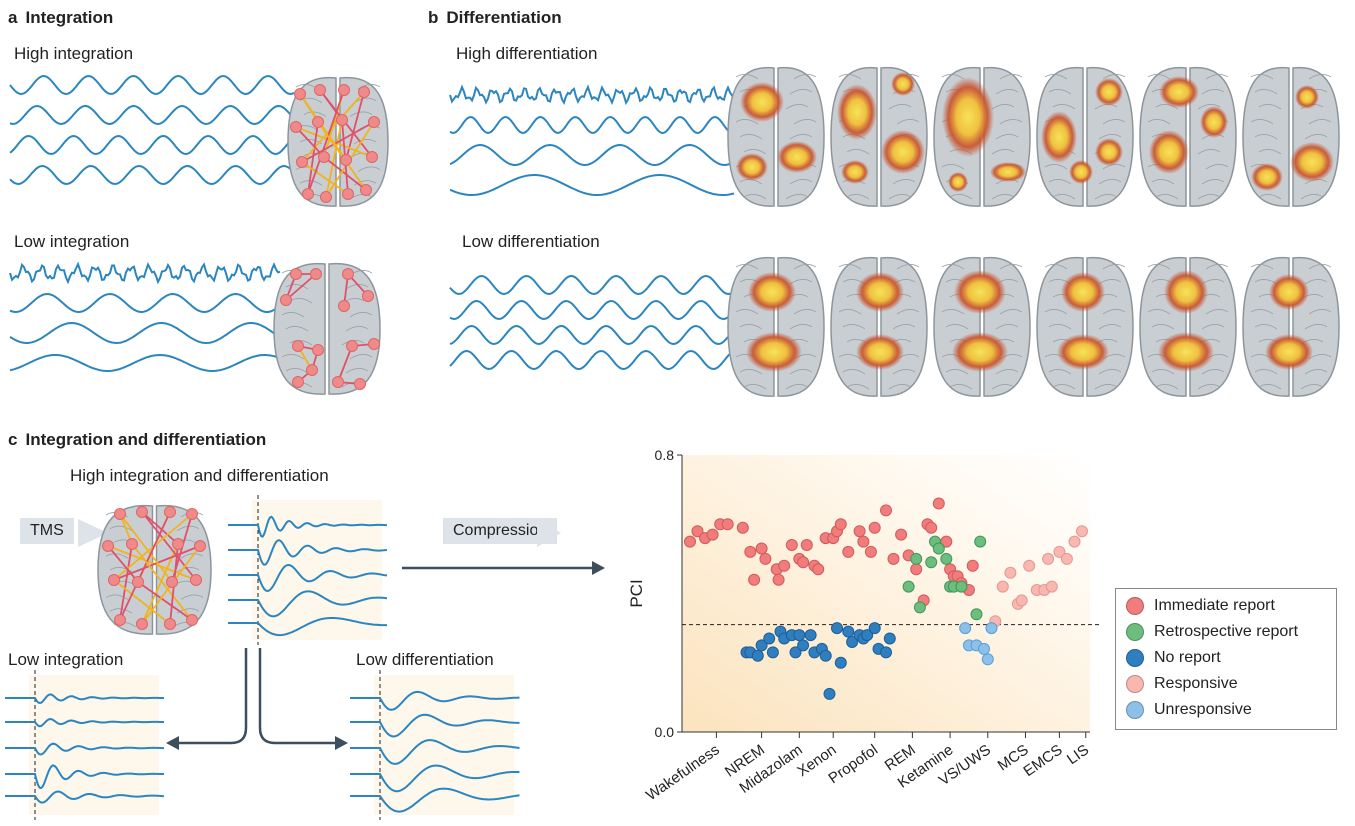 Image resolution: width=1355 pixels, height=826 pixels. I want to click on legend-item-unresponsive: Unresponsive, so click(1189, 710).